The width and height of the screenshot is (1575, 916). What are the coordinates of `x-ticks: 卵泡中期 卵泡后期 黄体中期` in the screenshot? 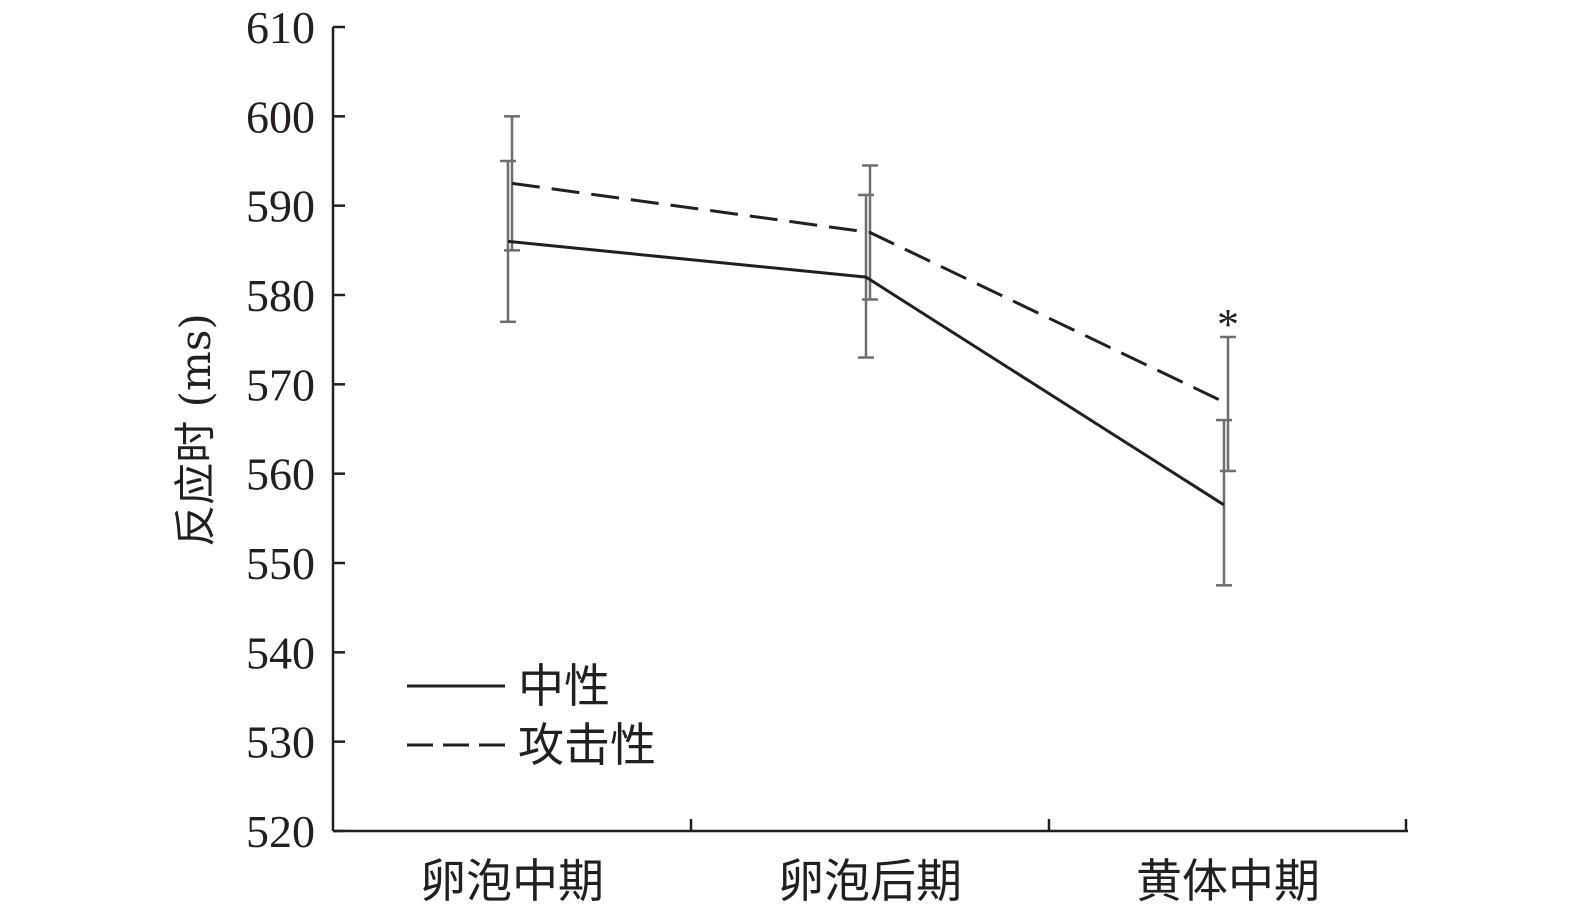 It's located at (914, 863).